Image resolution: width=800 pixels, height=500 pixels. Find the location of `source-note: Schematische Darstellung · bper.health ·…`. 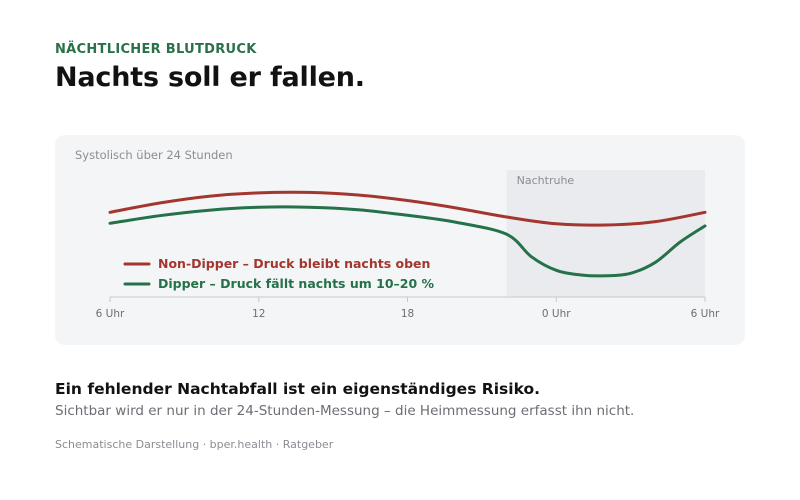

source-note: Schematische Darstellung · bper.health ·… is located at coordinates (194, 444).